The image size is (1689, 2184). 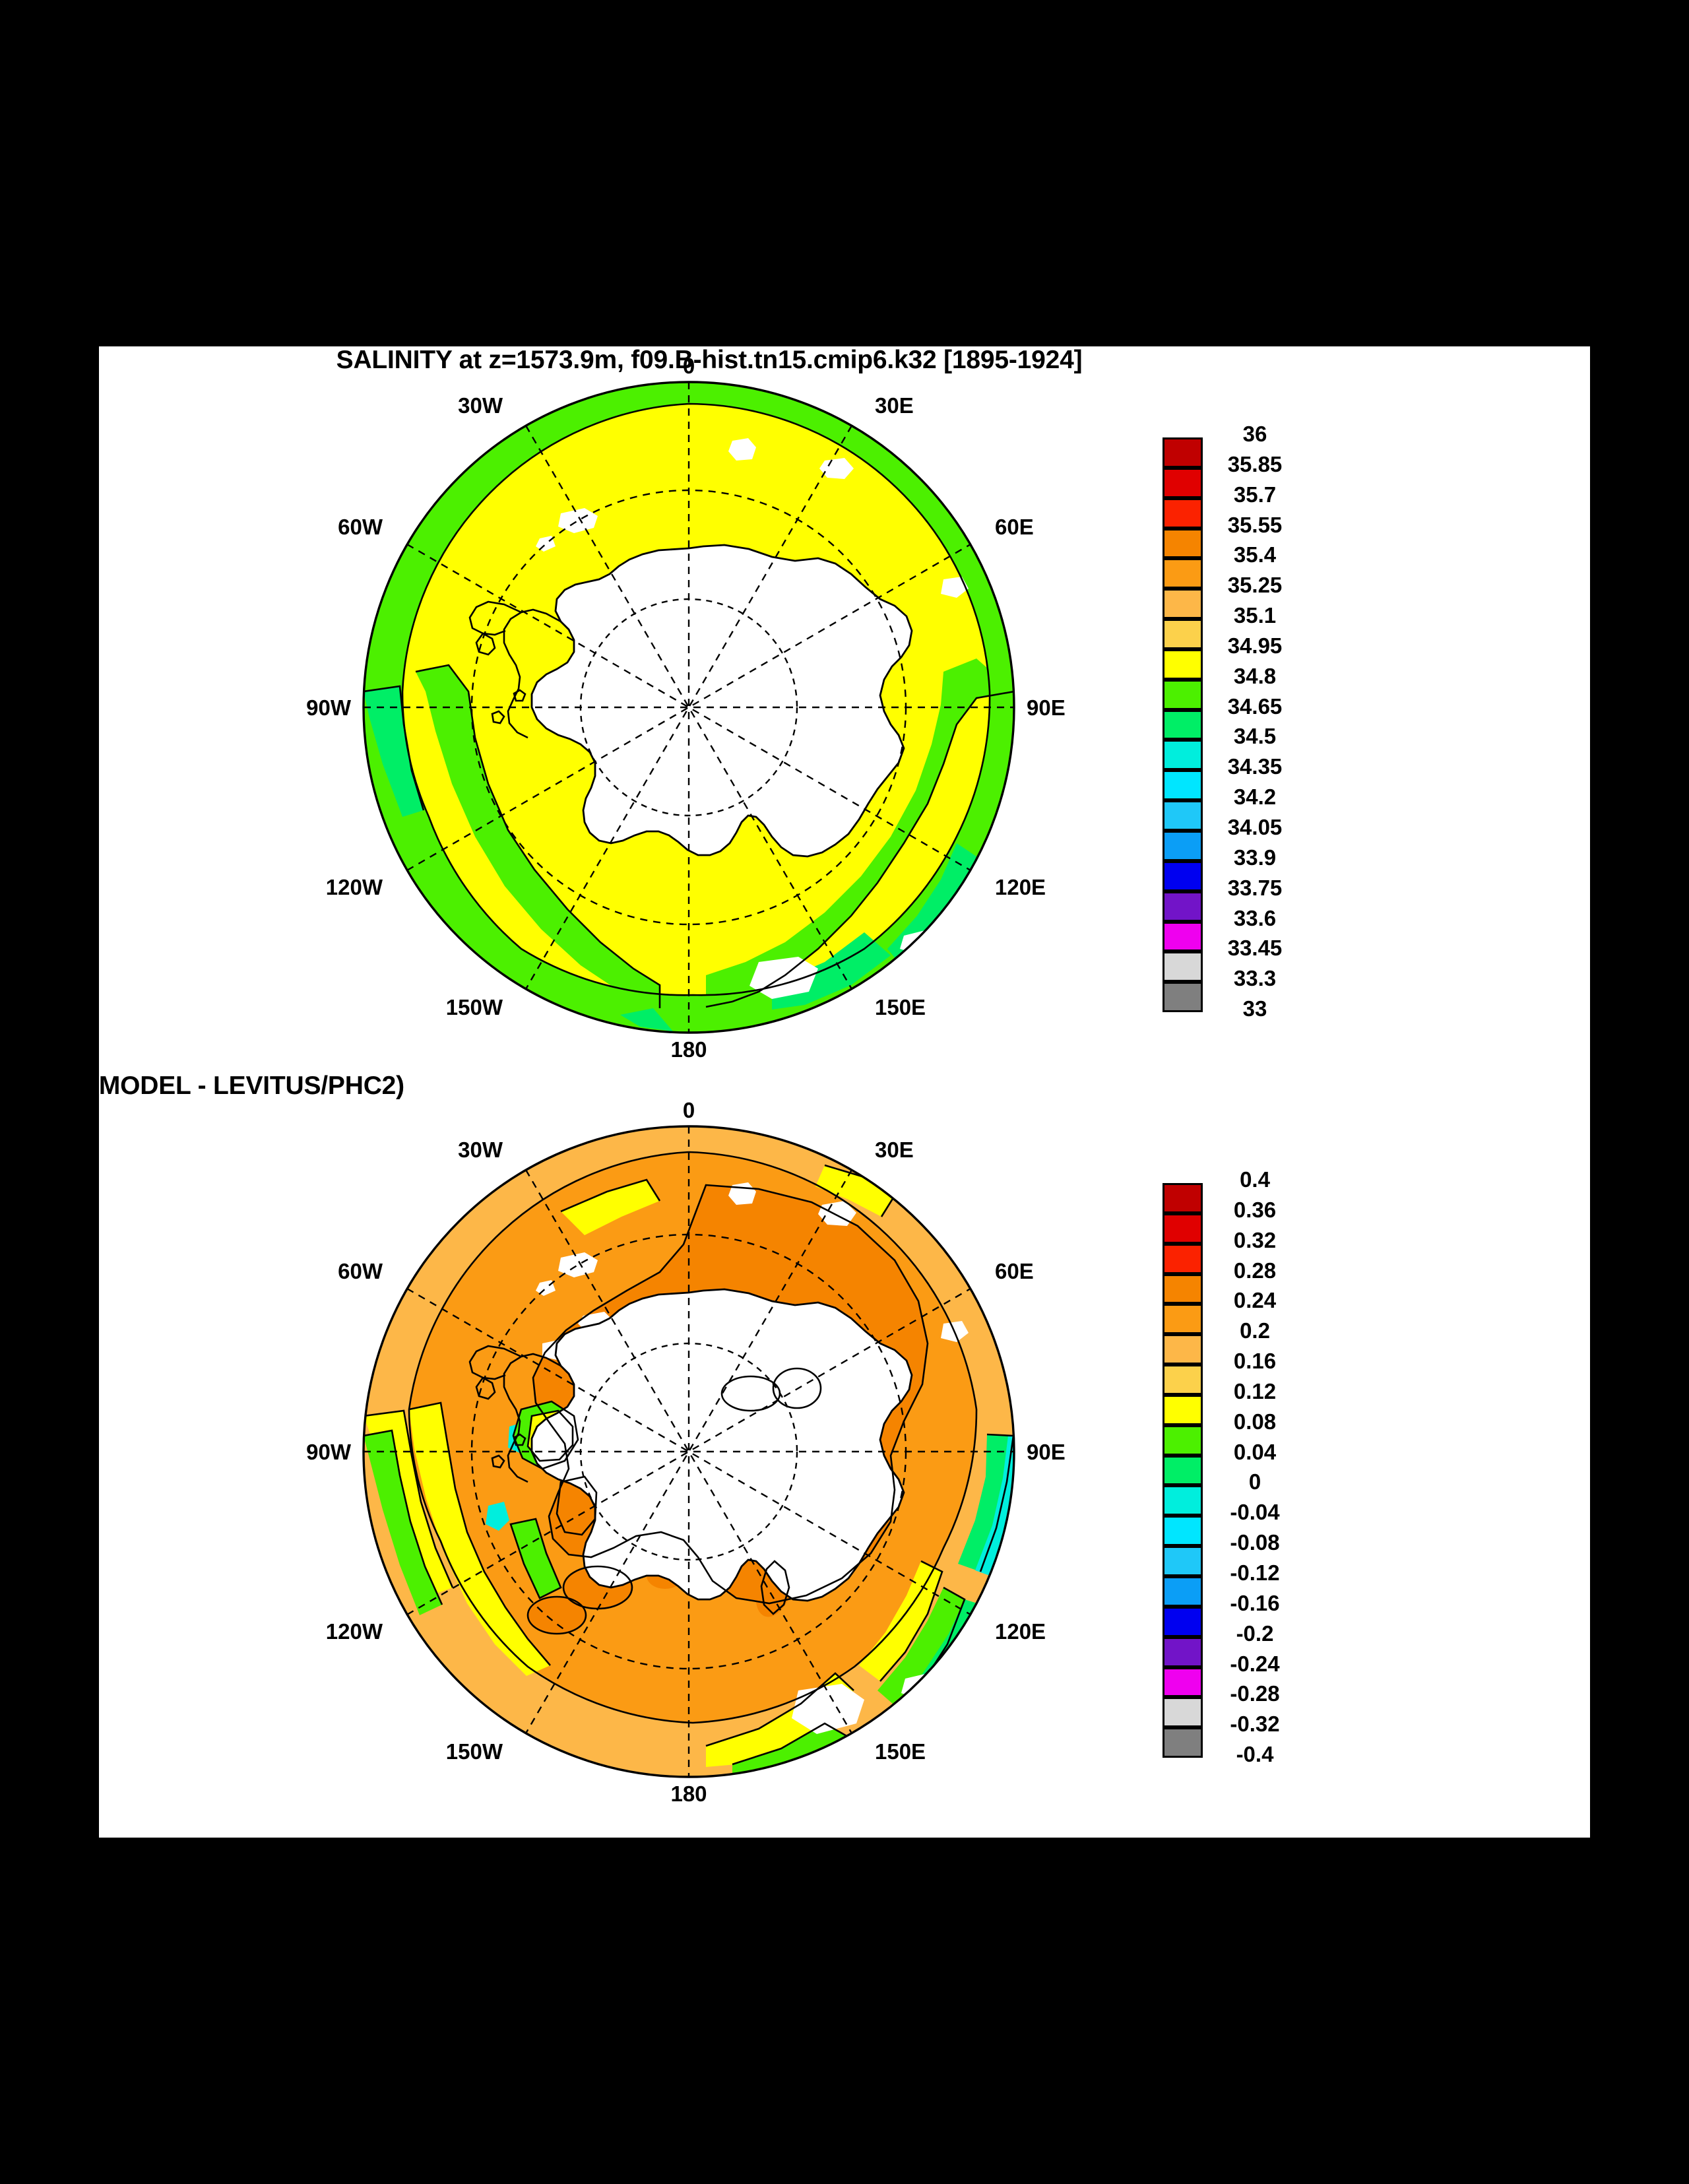 I want to click on lon-label-30W-bottom: 30W, so click(x=481, y=1150).